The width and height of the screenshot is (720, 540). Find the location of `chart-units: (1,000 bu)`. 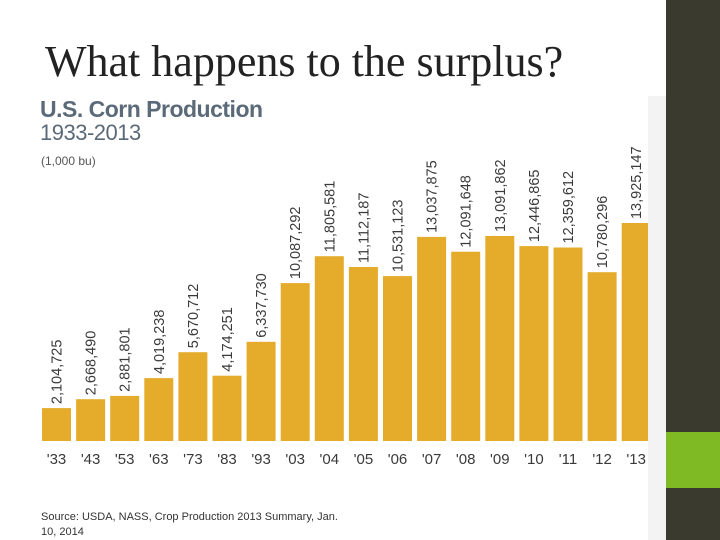

chart-units: (1,000 bu) is located at coordinates (68, 161).